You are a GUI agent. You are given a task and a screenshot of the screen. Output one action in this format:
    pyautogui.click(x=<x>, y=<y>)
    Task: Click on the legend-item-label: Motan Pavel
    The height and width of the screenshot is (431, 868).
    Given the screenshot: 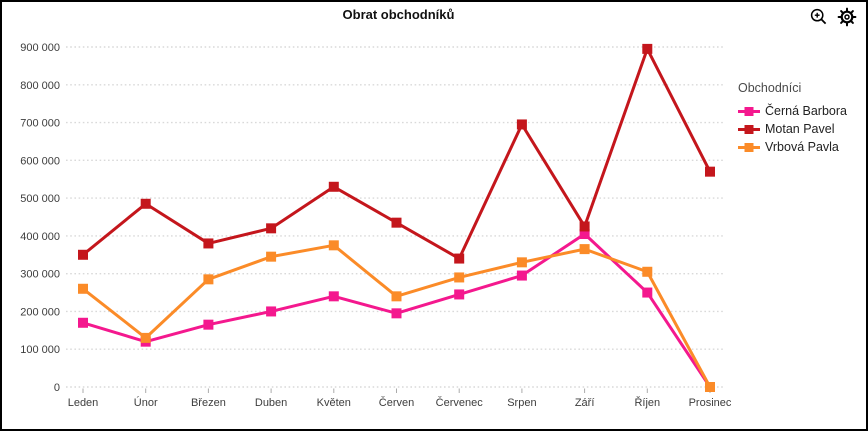 What is the action you would take?
    pyautogui.click(x=800, y=129)
    